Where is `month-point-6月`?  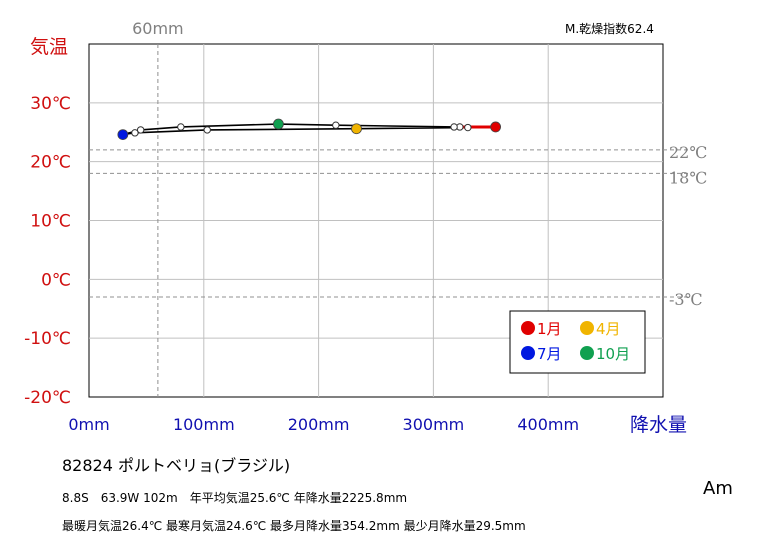 month-point-6月 is located at coordinates (135, 133).